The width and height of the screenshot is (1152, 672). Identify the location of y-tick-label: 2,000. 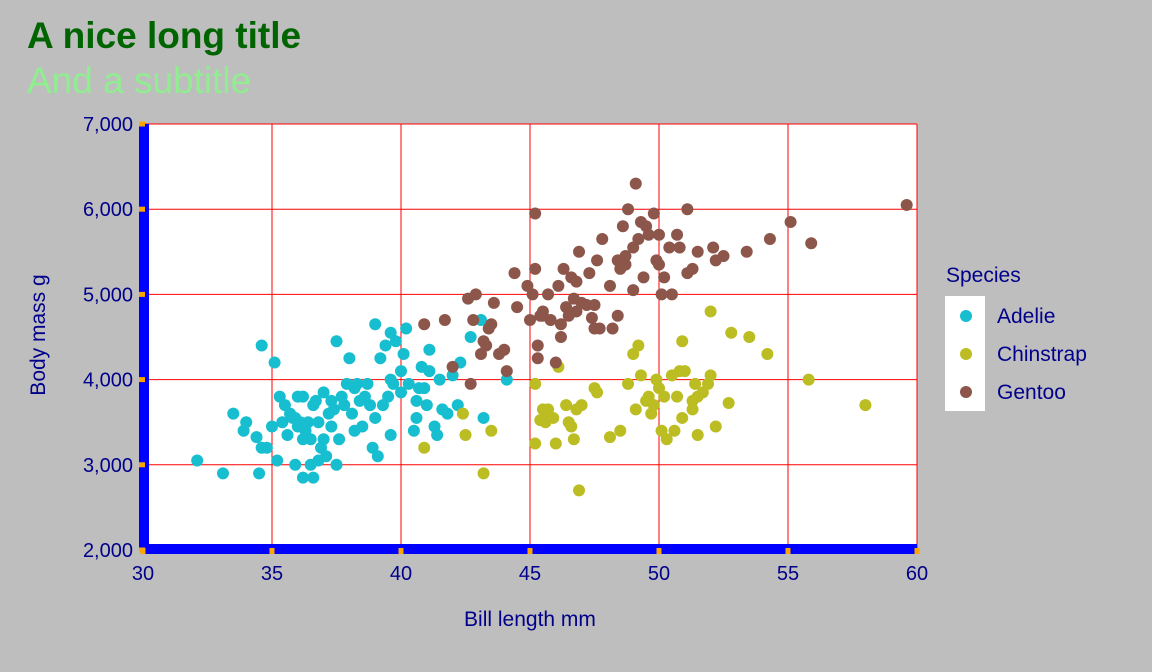
(108, 551).